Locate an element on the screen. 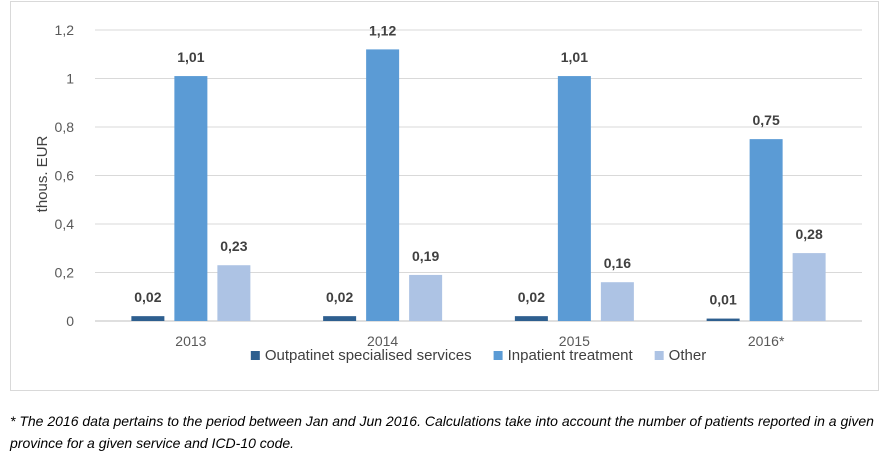  x-tick-label: 2014 is located at coordinates (382, 341).